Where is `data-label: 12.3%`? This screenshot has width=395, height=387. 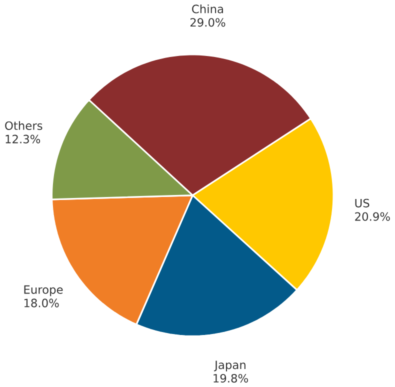
data-label: 12.3% is located at coordinates (23, 139).